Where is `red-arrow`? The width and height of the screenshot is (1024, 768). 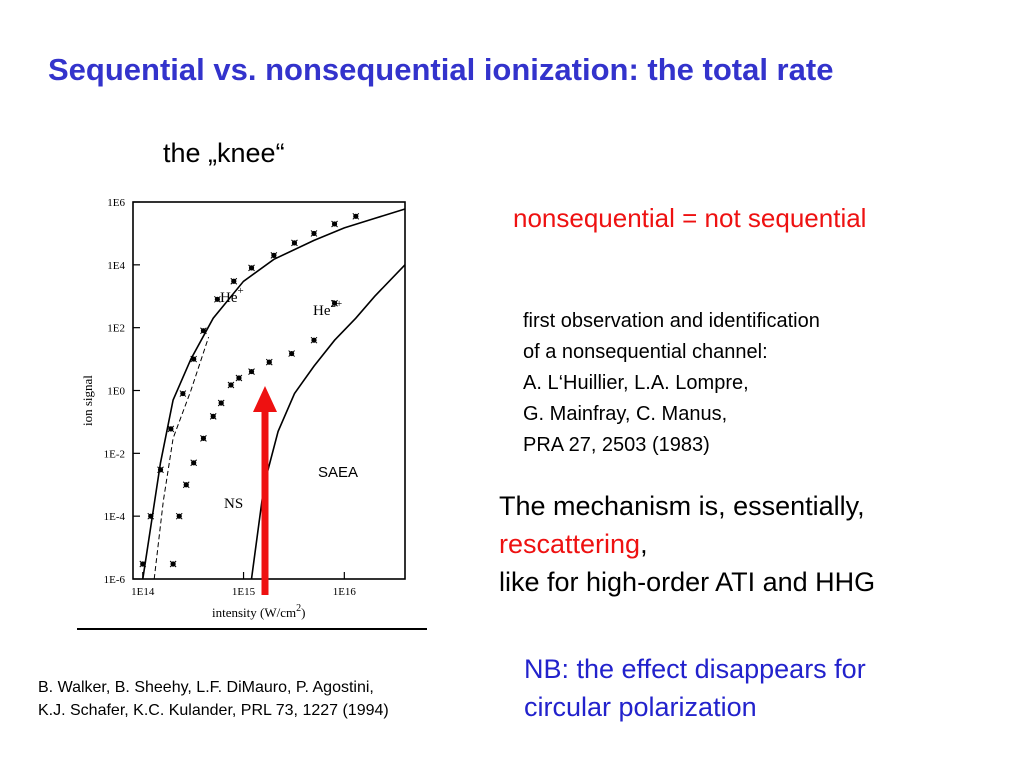
red-arrow is located at coordinates (265, 490).